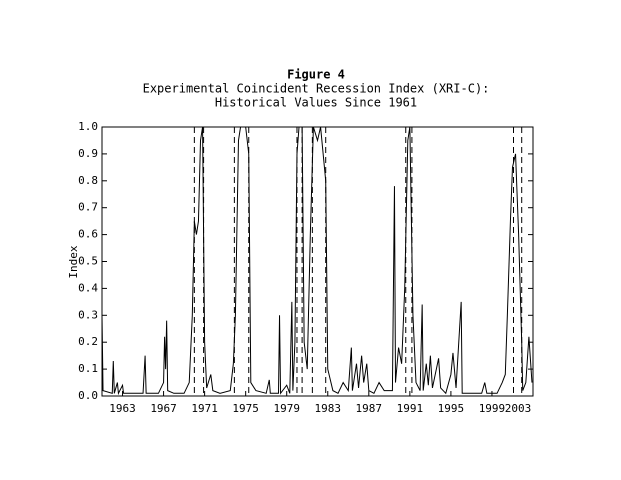 The image size is (621, 480). Describe the element at coordinates (88, 261) in the screenshot. I see `y-tick-label: 0.5` at that location.